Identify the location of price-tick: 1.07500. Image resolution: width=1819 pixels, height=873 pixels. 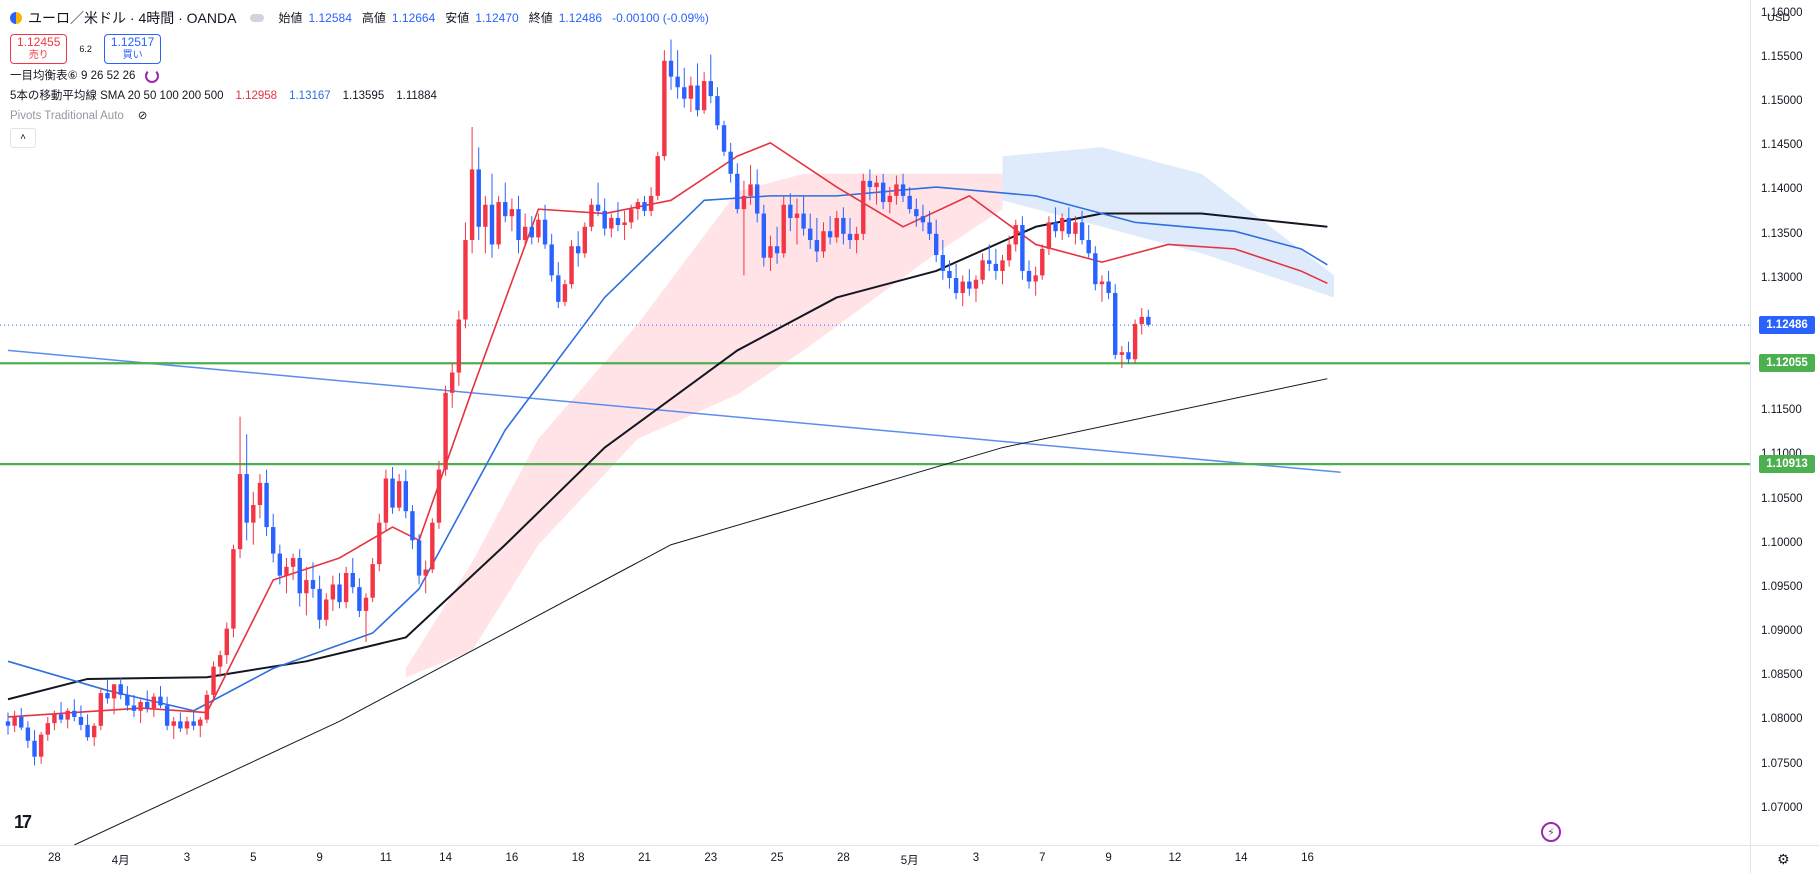
(1782, 763).